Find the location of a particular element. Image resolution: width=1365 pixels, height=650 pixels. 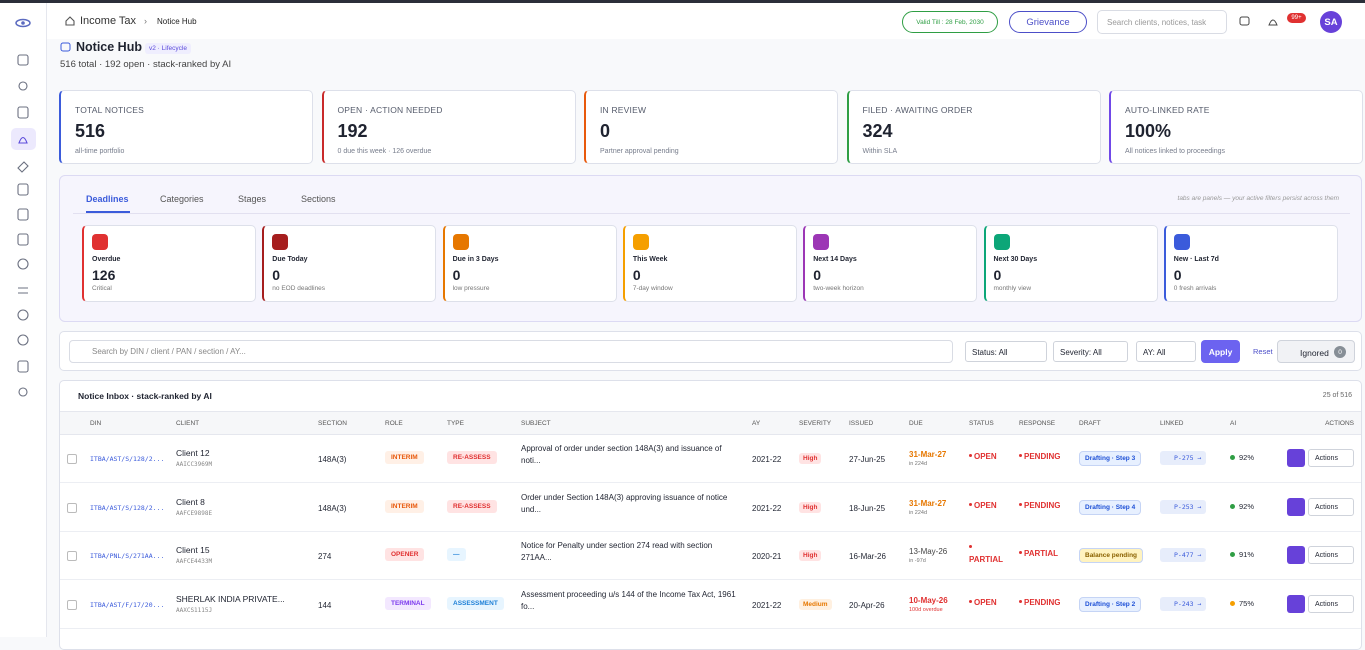

search-input: Search clients, notices, task is located at coordinates (1162, 22).